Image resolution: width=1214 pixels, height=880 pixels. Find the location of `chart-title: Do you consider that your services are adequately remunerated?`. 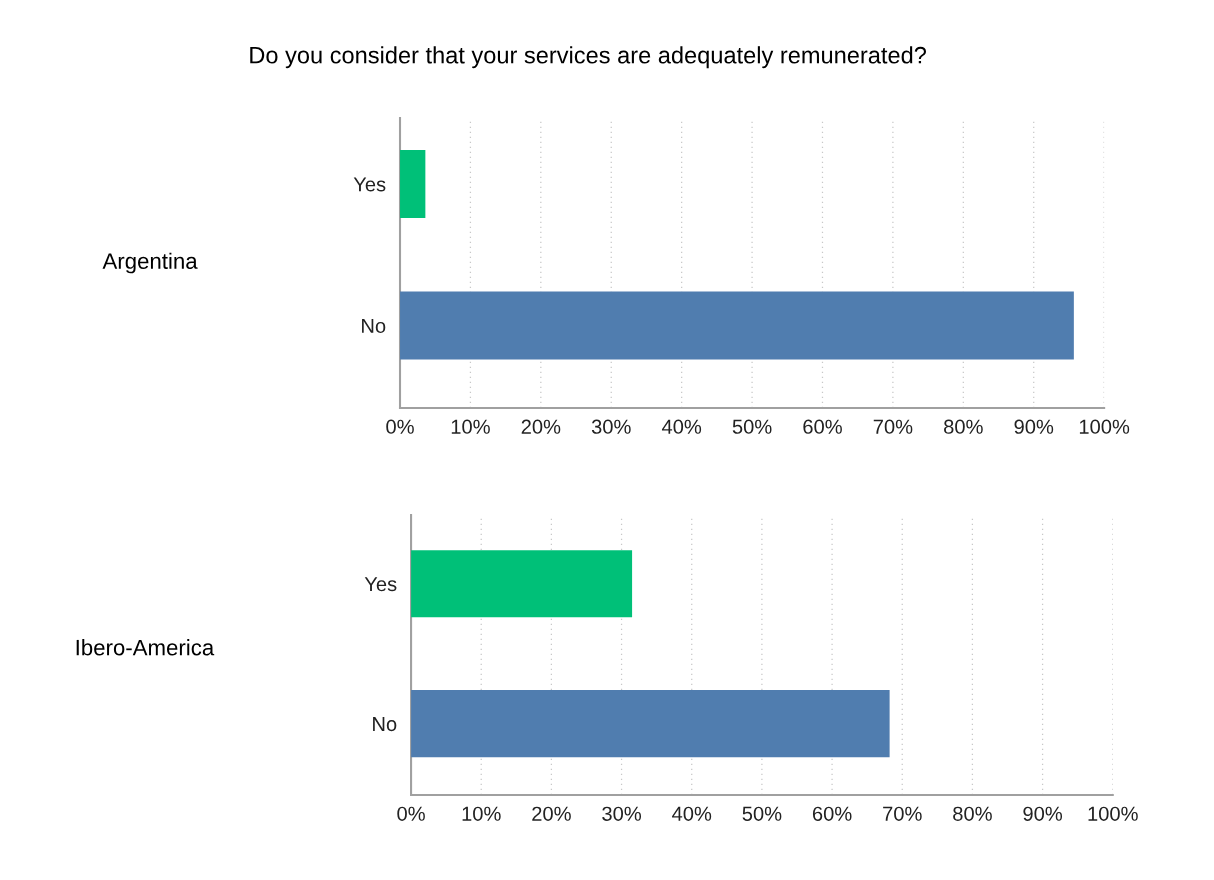

chart-title: Do you consider that your services are adequately remunerated? is located at coordinates (588, 57).